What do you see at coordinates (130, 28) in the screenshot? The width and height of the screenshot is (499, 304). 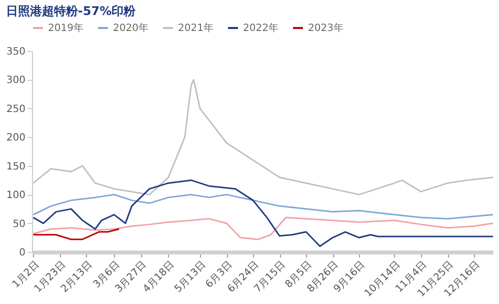 I see `legend-label: 2020年` at bounding box center [130, 28].